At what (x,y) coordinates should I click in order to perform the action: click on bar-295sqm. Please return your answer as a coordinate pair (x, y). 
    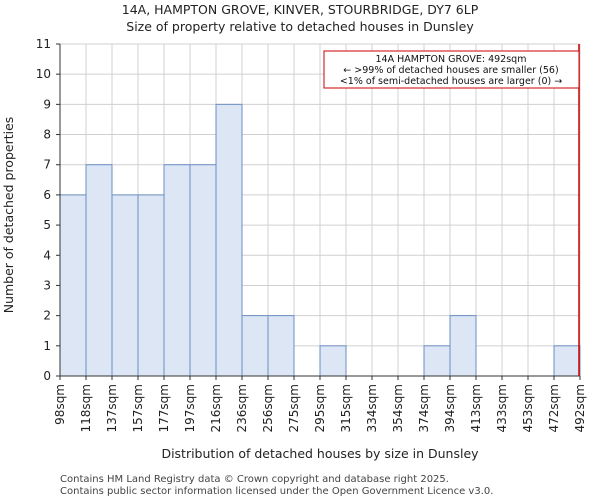
    Looking at the image, I should click on (333, 361).